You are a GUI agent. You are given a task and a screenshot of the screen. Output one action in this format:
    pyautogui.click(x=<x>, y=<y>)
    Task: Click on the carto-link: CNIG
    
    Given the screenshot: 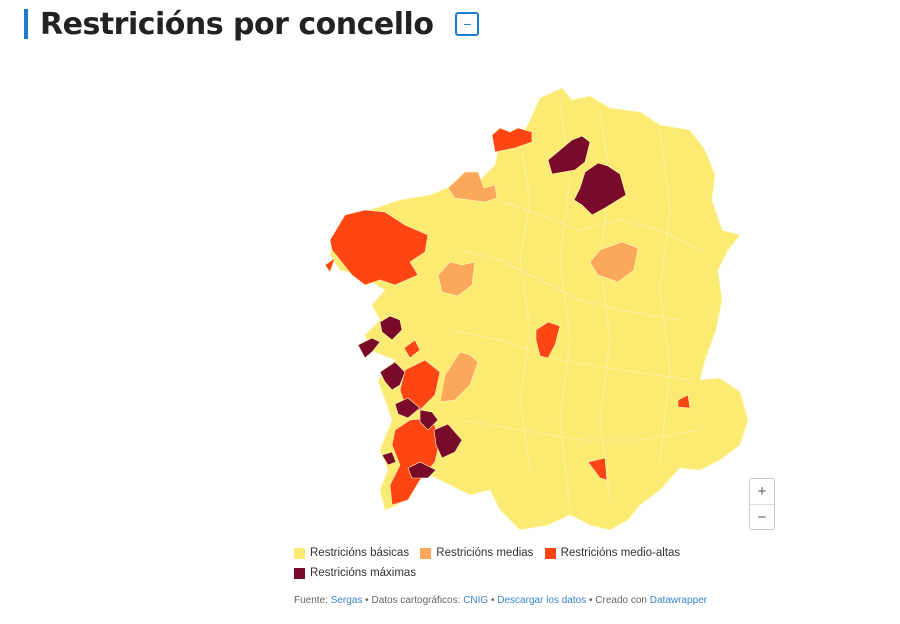 What is the action you would take?
    pyautogui.click(x=476, y=600)
    